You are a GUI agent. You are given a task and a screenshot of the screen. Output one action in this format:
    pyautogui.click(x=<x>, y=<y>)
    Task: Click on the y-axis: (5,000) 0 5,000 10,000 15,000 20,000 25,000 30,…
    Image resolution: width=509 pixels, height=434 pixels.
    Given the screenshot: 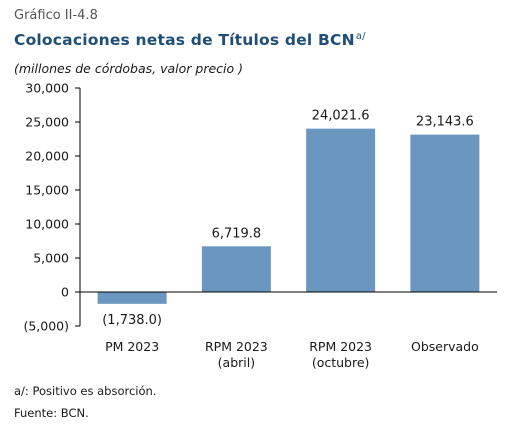 What is the action you would take?
    pyautogui.click(x=52, y=207)
    